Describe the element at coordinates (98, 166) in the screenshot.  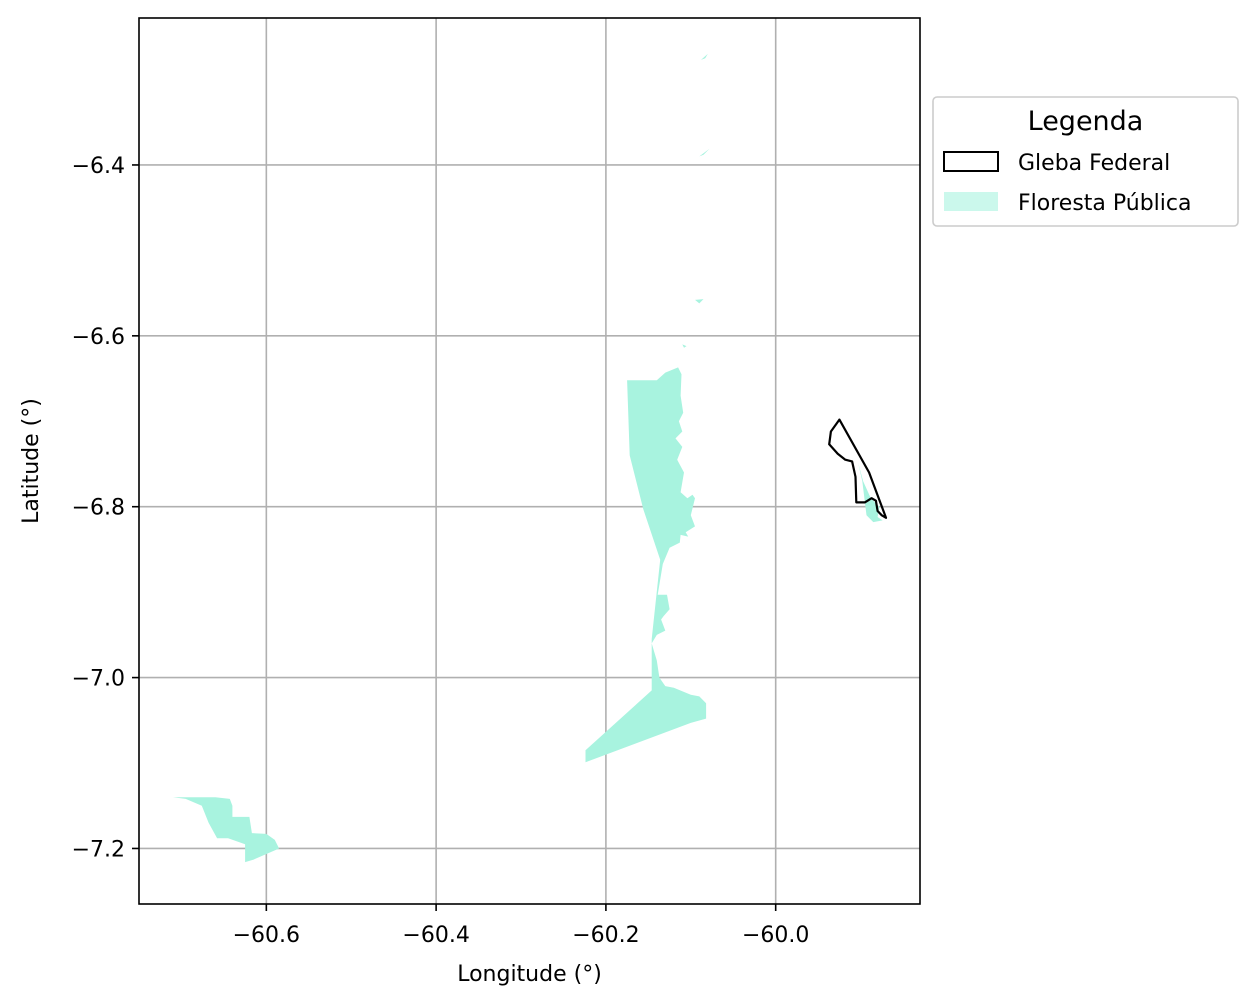
I see `y-tick-label: −6.4` at that location.